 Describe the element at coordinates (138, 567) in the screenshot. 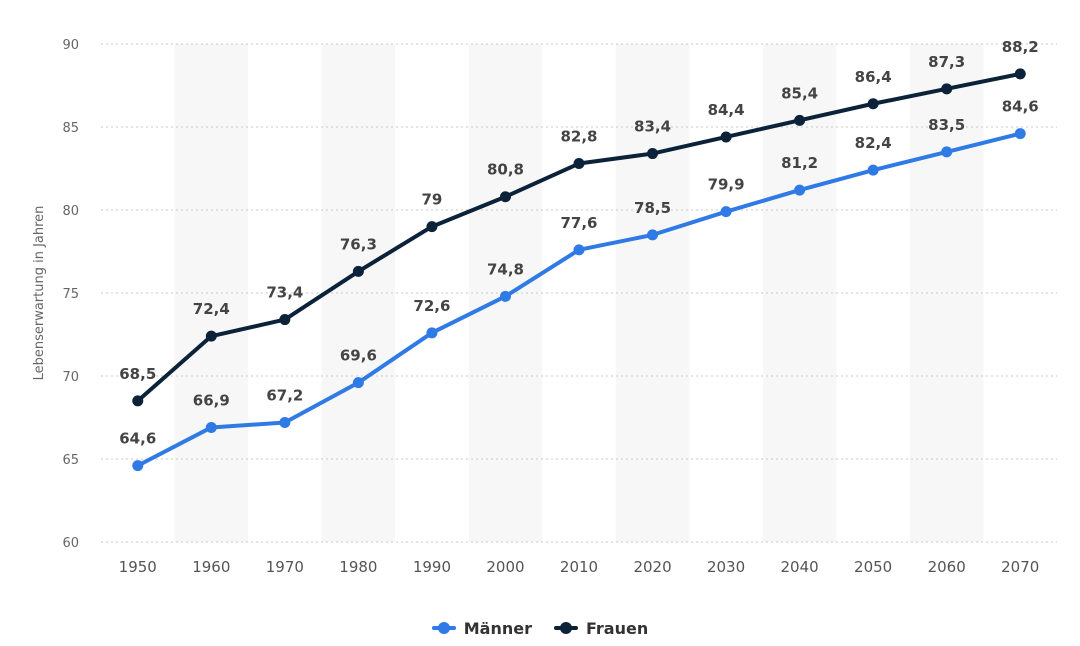

I see `x-tick-label: 1950` at that location.